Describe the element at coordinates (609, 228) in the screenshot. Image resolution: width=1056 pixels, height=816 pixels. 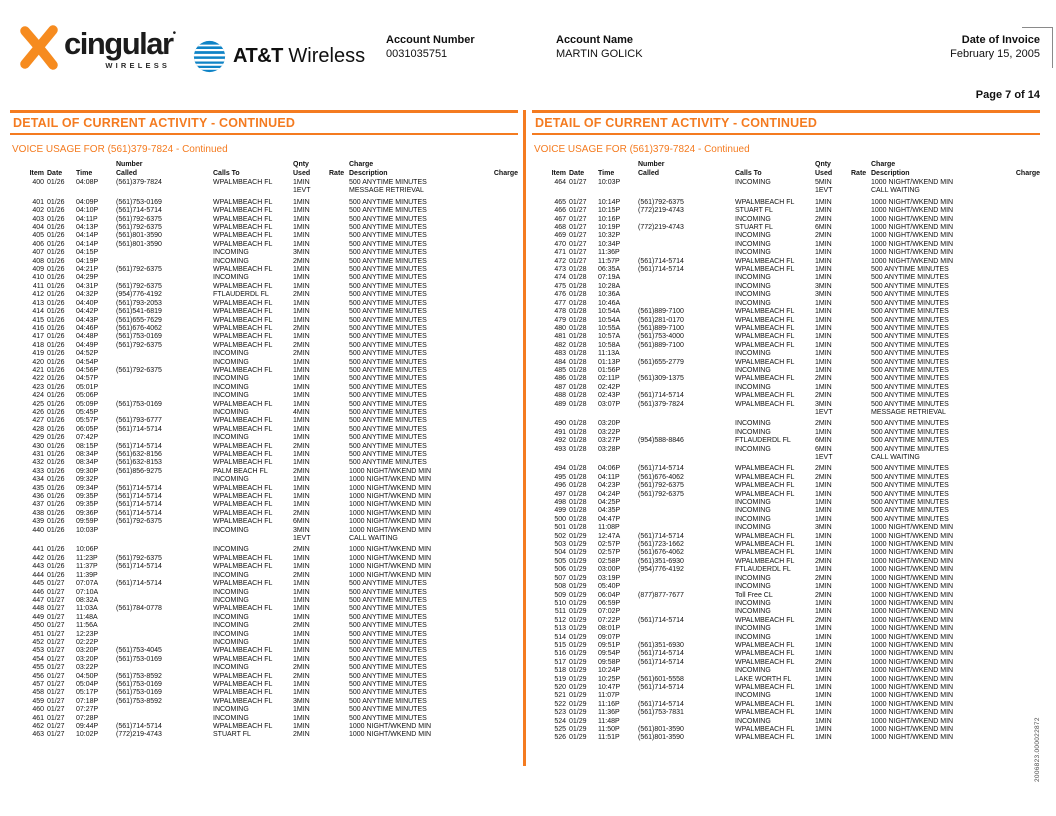
I see `cell-time: 10:19P` at that location.